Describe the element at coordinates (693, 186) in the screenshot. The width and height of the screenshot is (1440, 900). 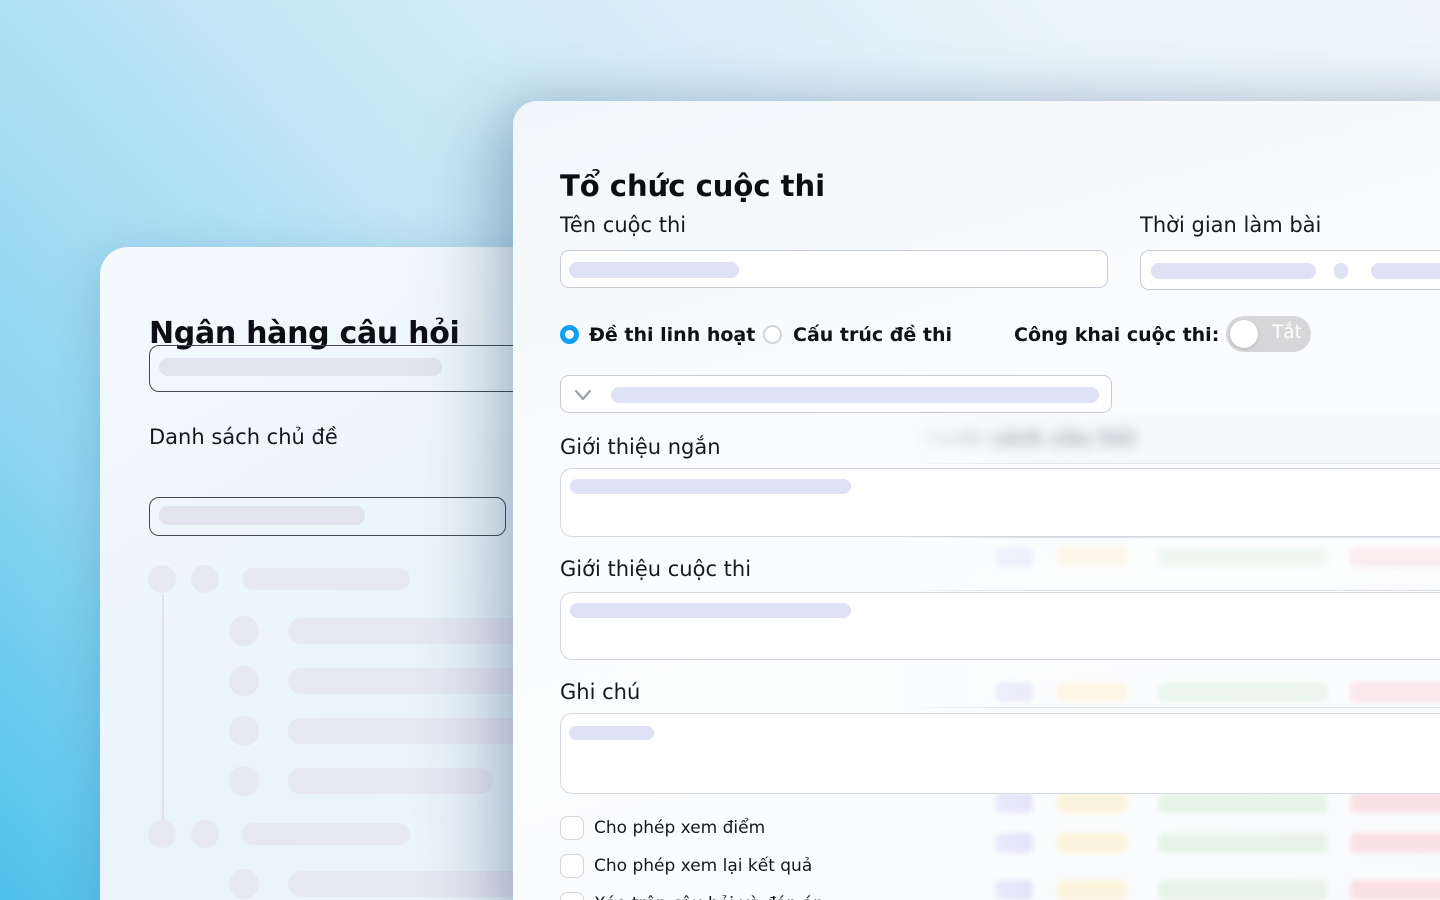
I see `modal-title: Tổ chức cuộc thi` at that location.